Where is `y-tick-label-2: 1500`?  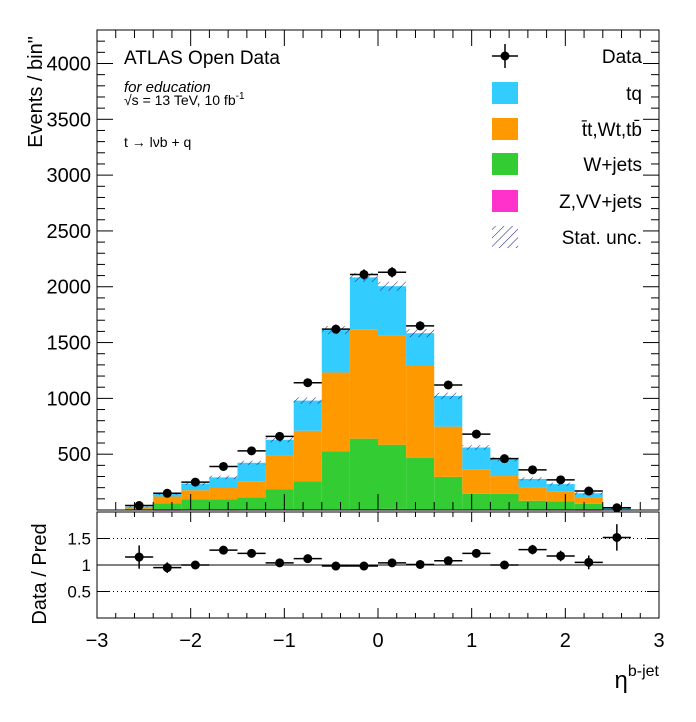 y-tick-label-2: 1500 is located at coordinates (69, 344).